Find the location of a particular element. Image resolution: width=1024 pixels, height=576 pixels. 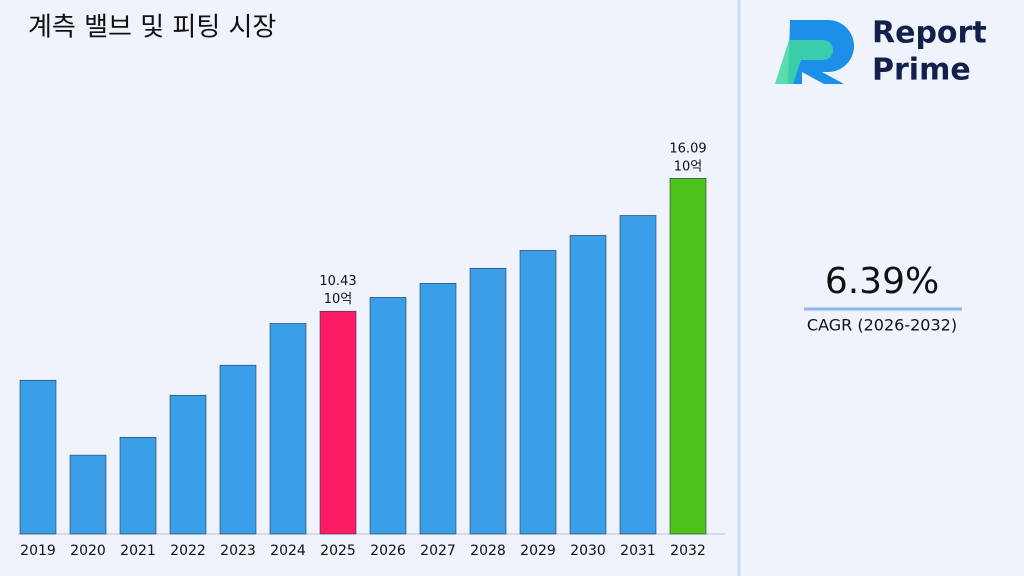

logo-text: Prime is located at coordinates (921, 70).